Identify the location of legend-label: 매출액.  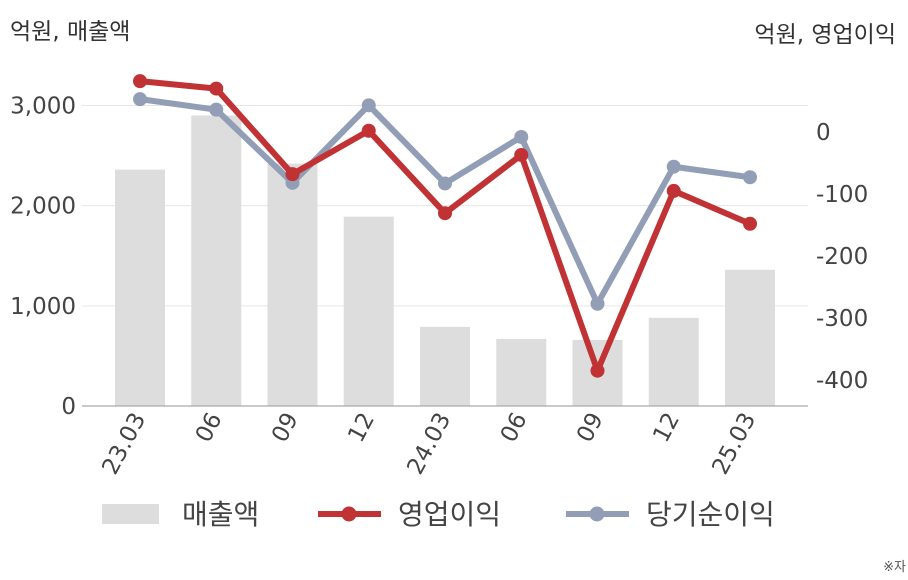
(220, 514).